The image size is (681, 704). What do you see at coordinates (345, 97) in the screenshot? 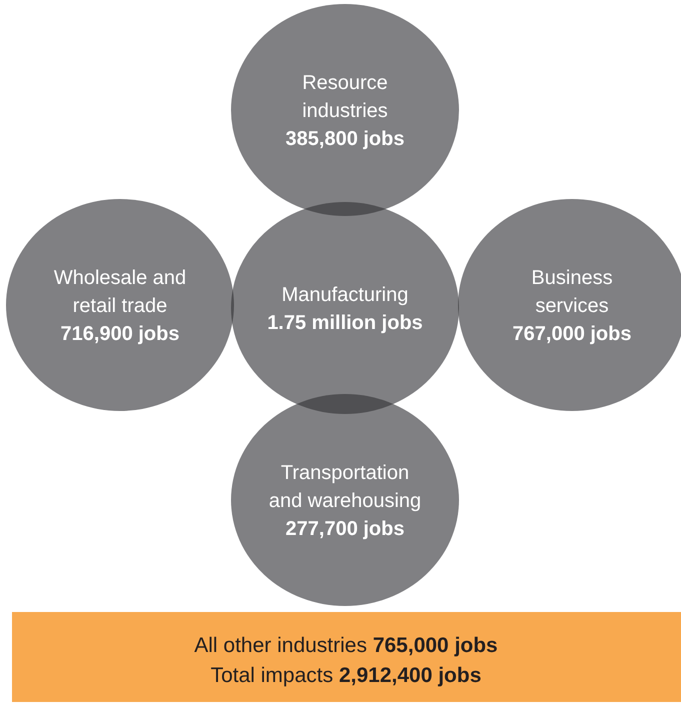
I see `category-label: Resource industries` at bounding box center [345, 97].